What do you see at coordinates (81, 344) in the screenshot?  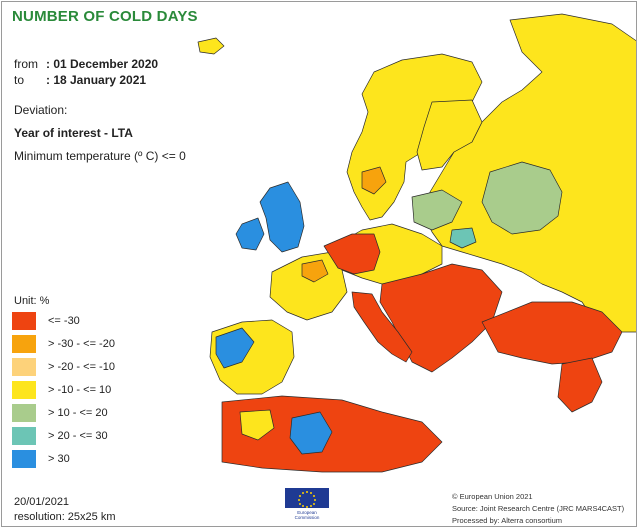 I see `legend-label: > -30 - <= -20` at bounding box center [81, 344].